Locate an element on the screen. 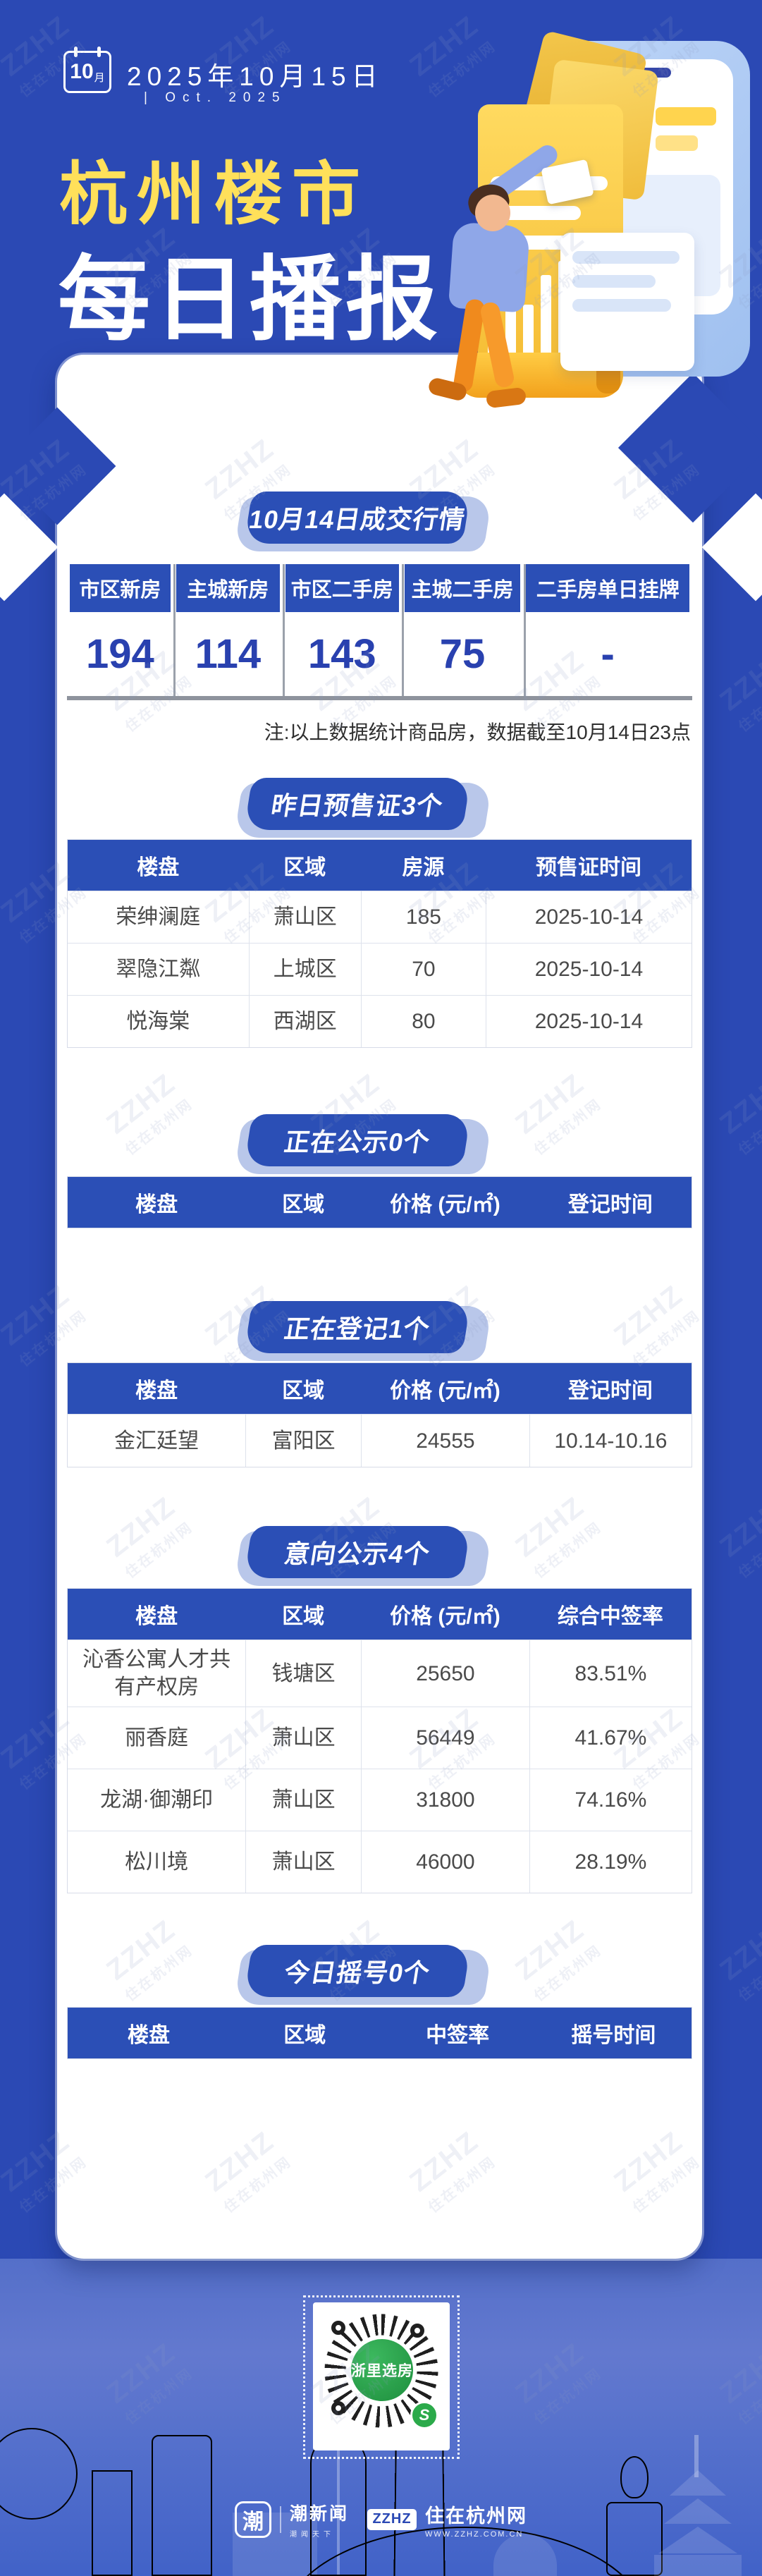 The height and width of the screenshot is (2576, 762). table-header-row: 楼盘 区域 房源 预售证时间 is located at coordinates (380, 866).